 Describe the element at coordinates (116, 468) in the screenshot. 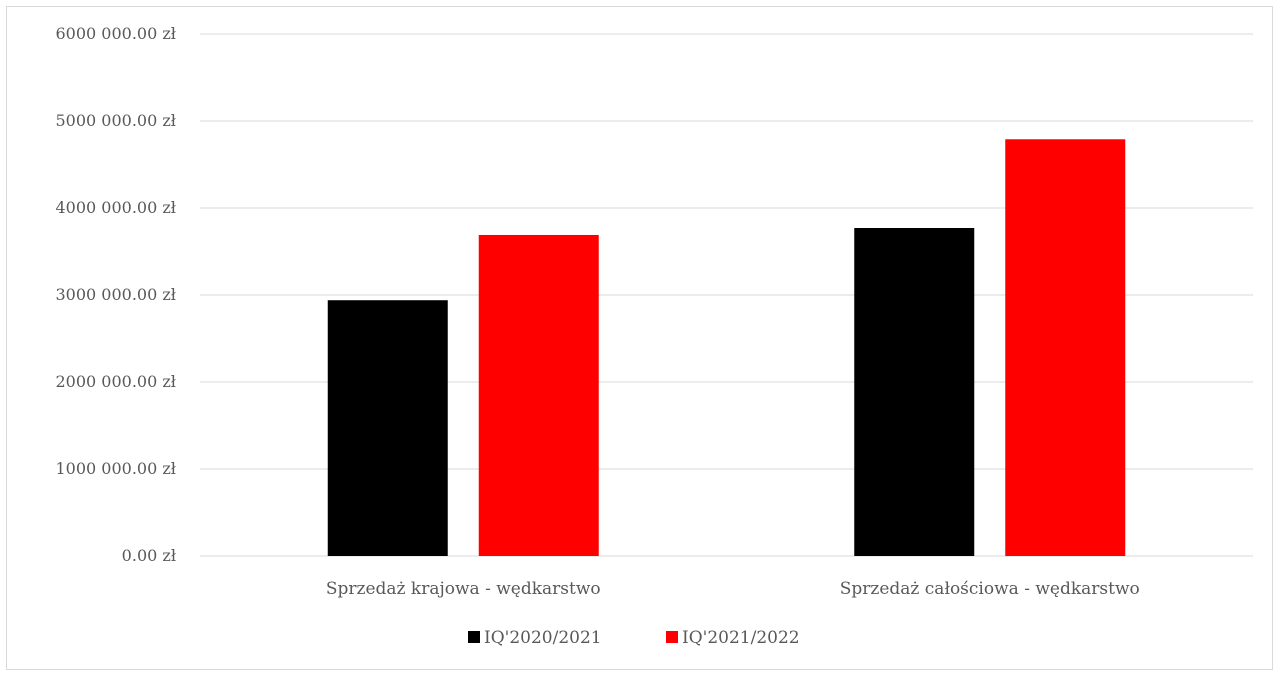

I see `y-tick-label: 1000 000.00 zł` at that location.